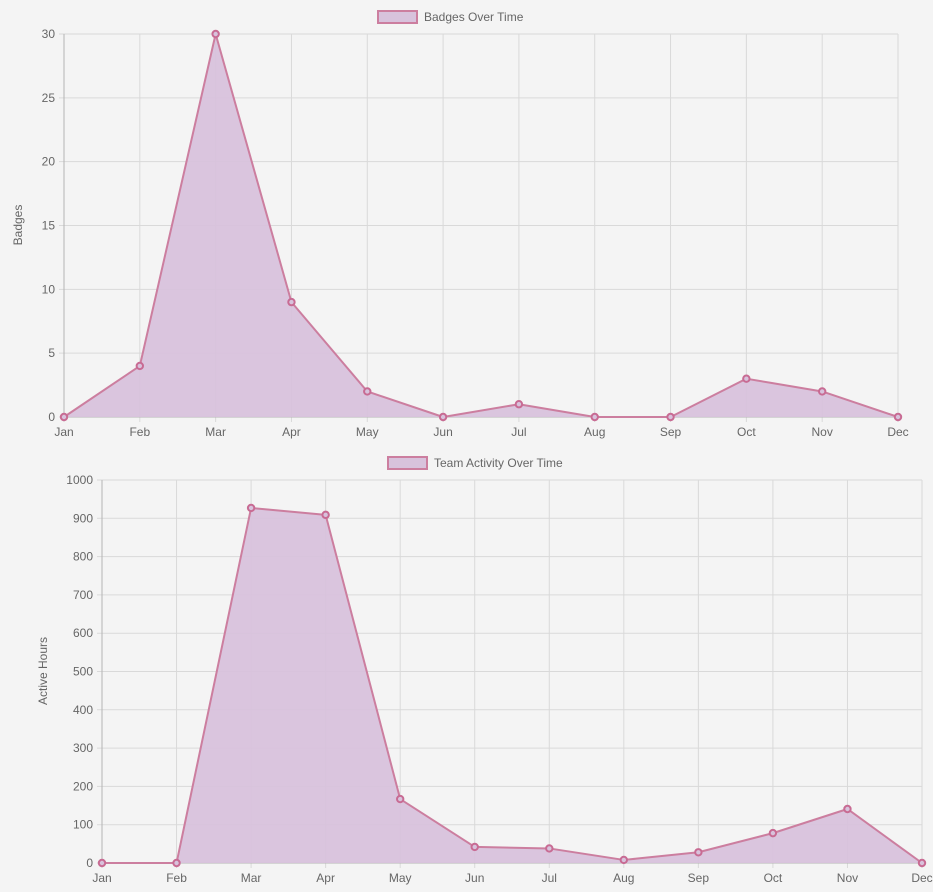 The height and width of the screenshot is (892, 933). Describe the element at coordinates (83, 825) in the screenshot. I see `y-tick-label: 100` at that location.